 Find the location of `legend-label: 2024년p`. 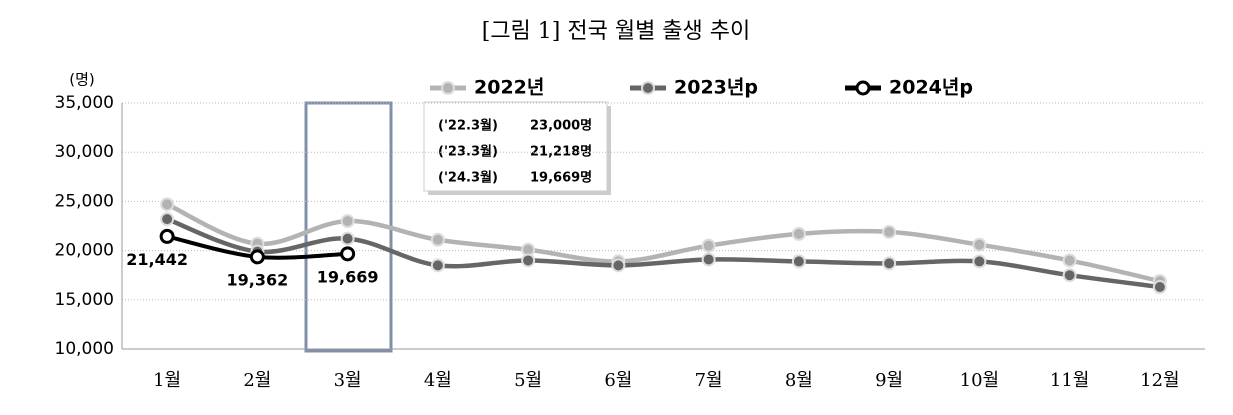

legend-label: 2024년p is located at coordinates (931, 88).